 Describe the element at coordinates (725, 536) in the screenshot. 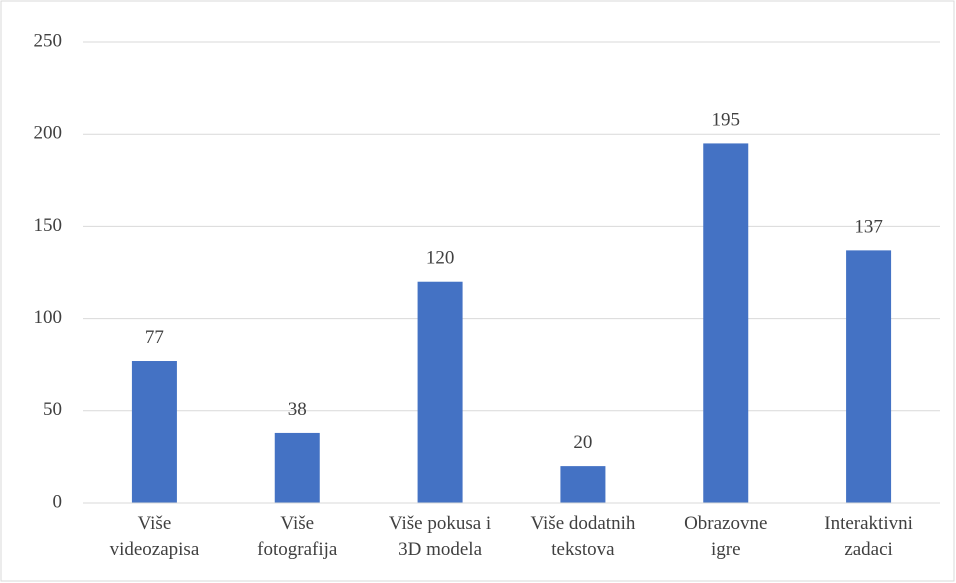

I see `x-tick-label: Obrazovne igre` at that location.